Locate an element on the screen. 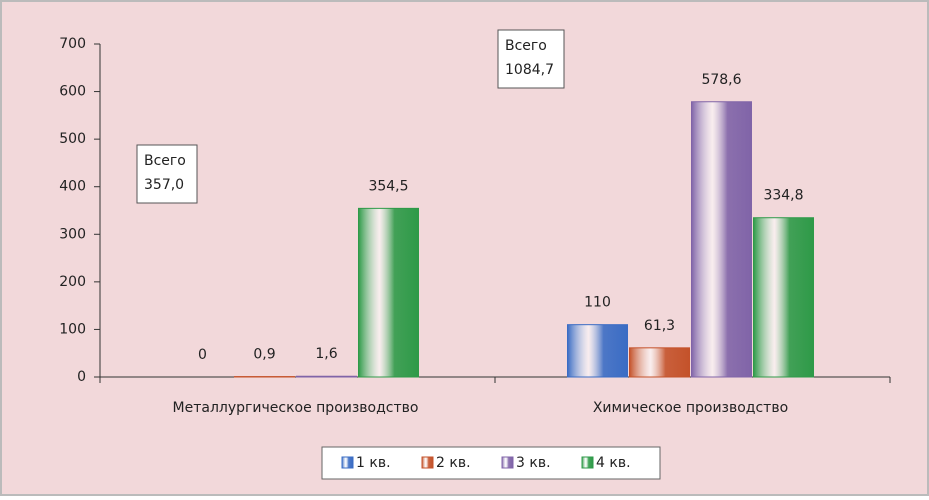  legend-label: 2 кв. is located at coordinates (453, 463).